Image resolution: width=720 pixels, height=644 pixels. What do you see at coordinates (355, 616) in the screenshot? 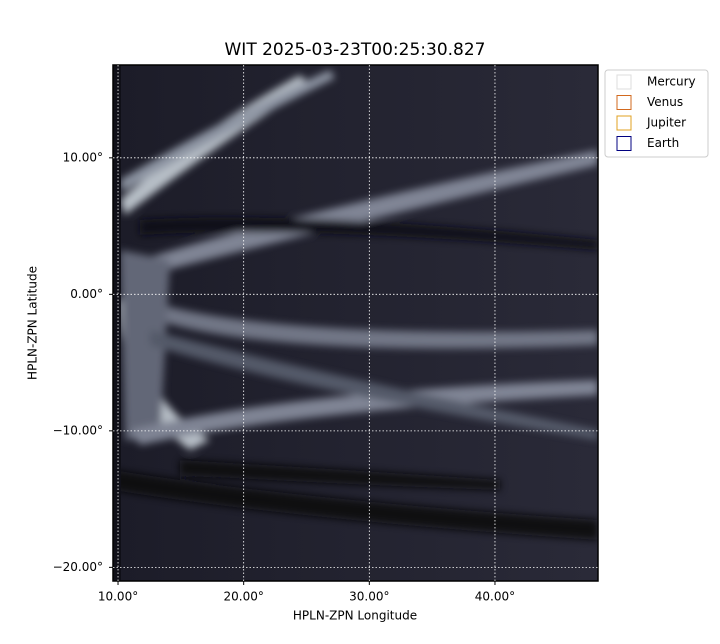
I see `x-axis-label: HPLN-ZPN Longitude` at bounding box center [355, 616].